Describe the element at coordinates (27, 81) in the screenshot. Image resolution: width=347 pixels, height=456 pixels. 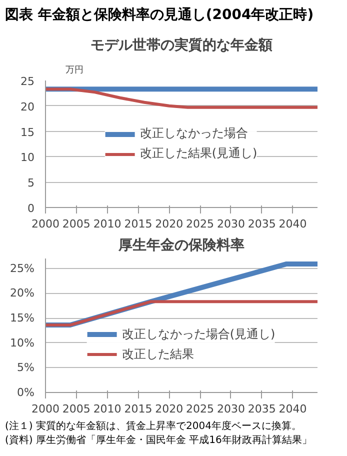
I see `y-tick-label: 25` at that location.